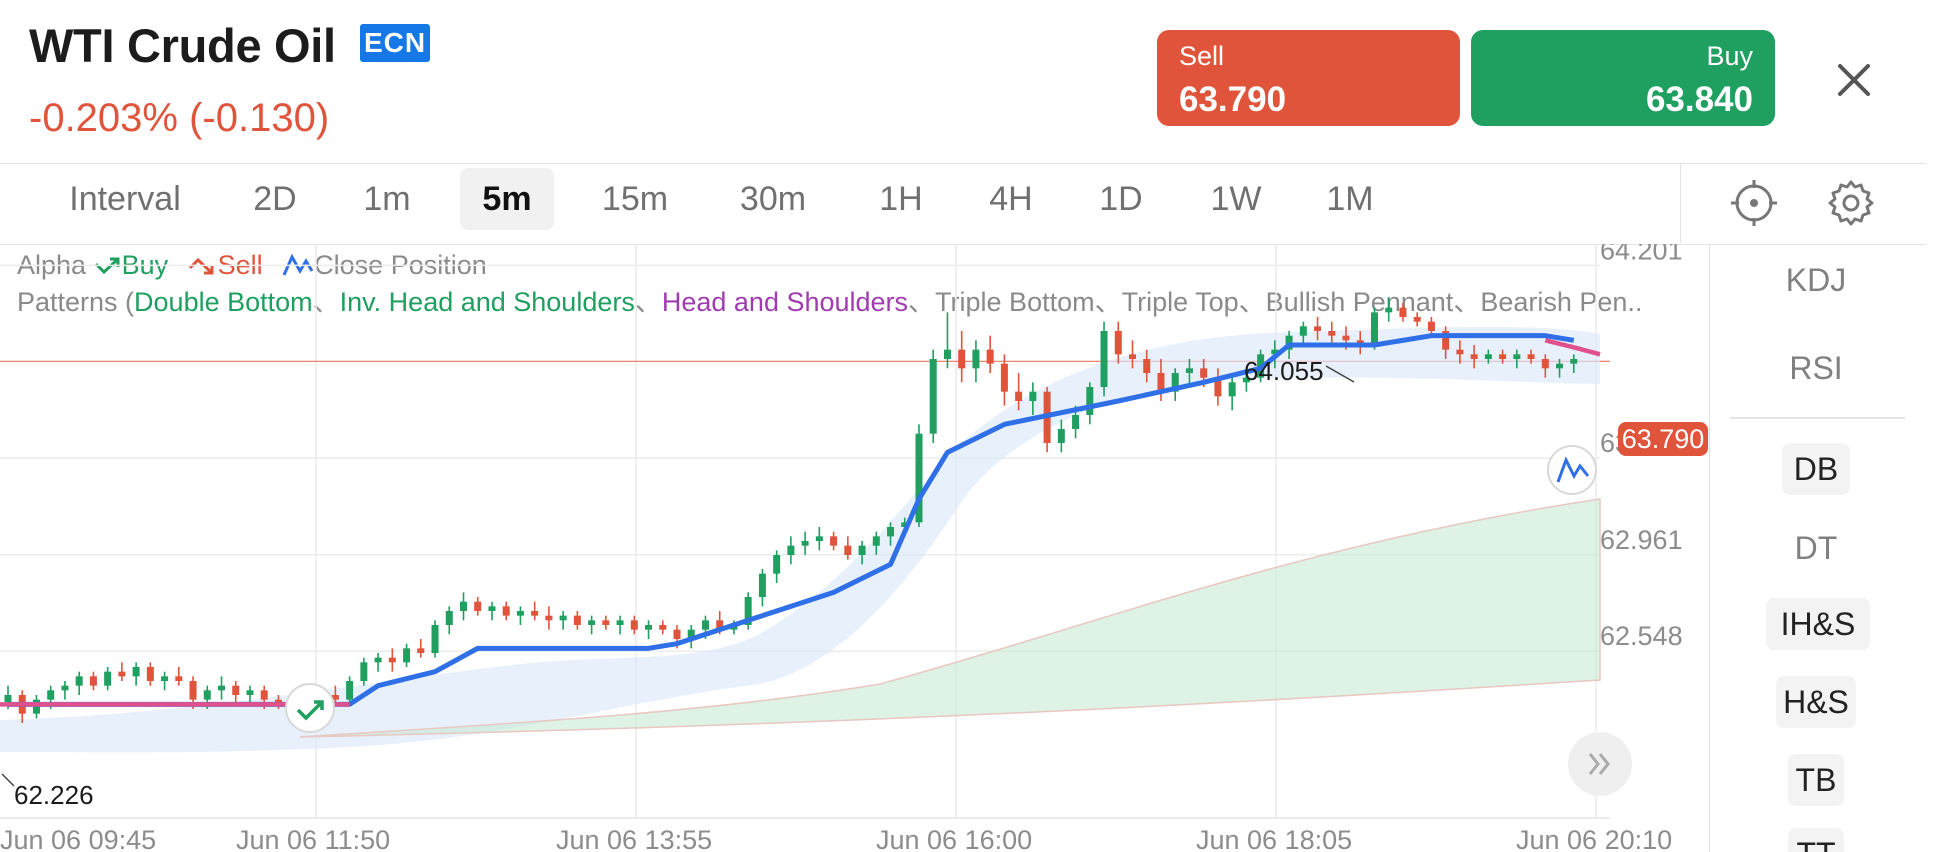 This screenshot has height=852, width=1936. Describe the element at coordinates (1359, 302) in the screenshot. I see `pattern-bullish-pennant: Bullish Pennant` at that location.